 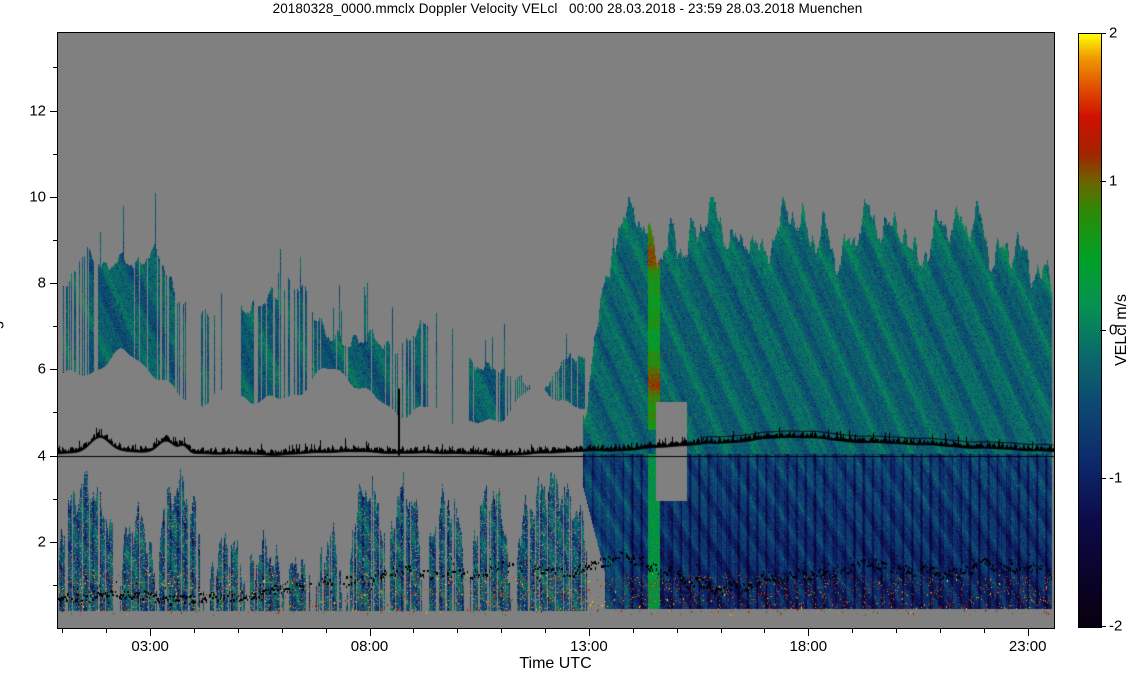 I want to click on y-tick-label: 10, so click(x=37, y=197).